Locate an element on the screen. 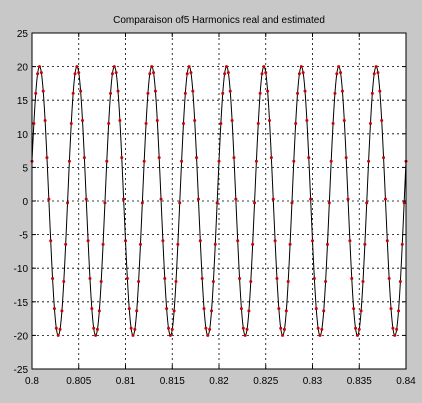 This screenshot has height=403, width=422. x-tick-label: 0.84 is located at coordinates (406, 381).